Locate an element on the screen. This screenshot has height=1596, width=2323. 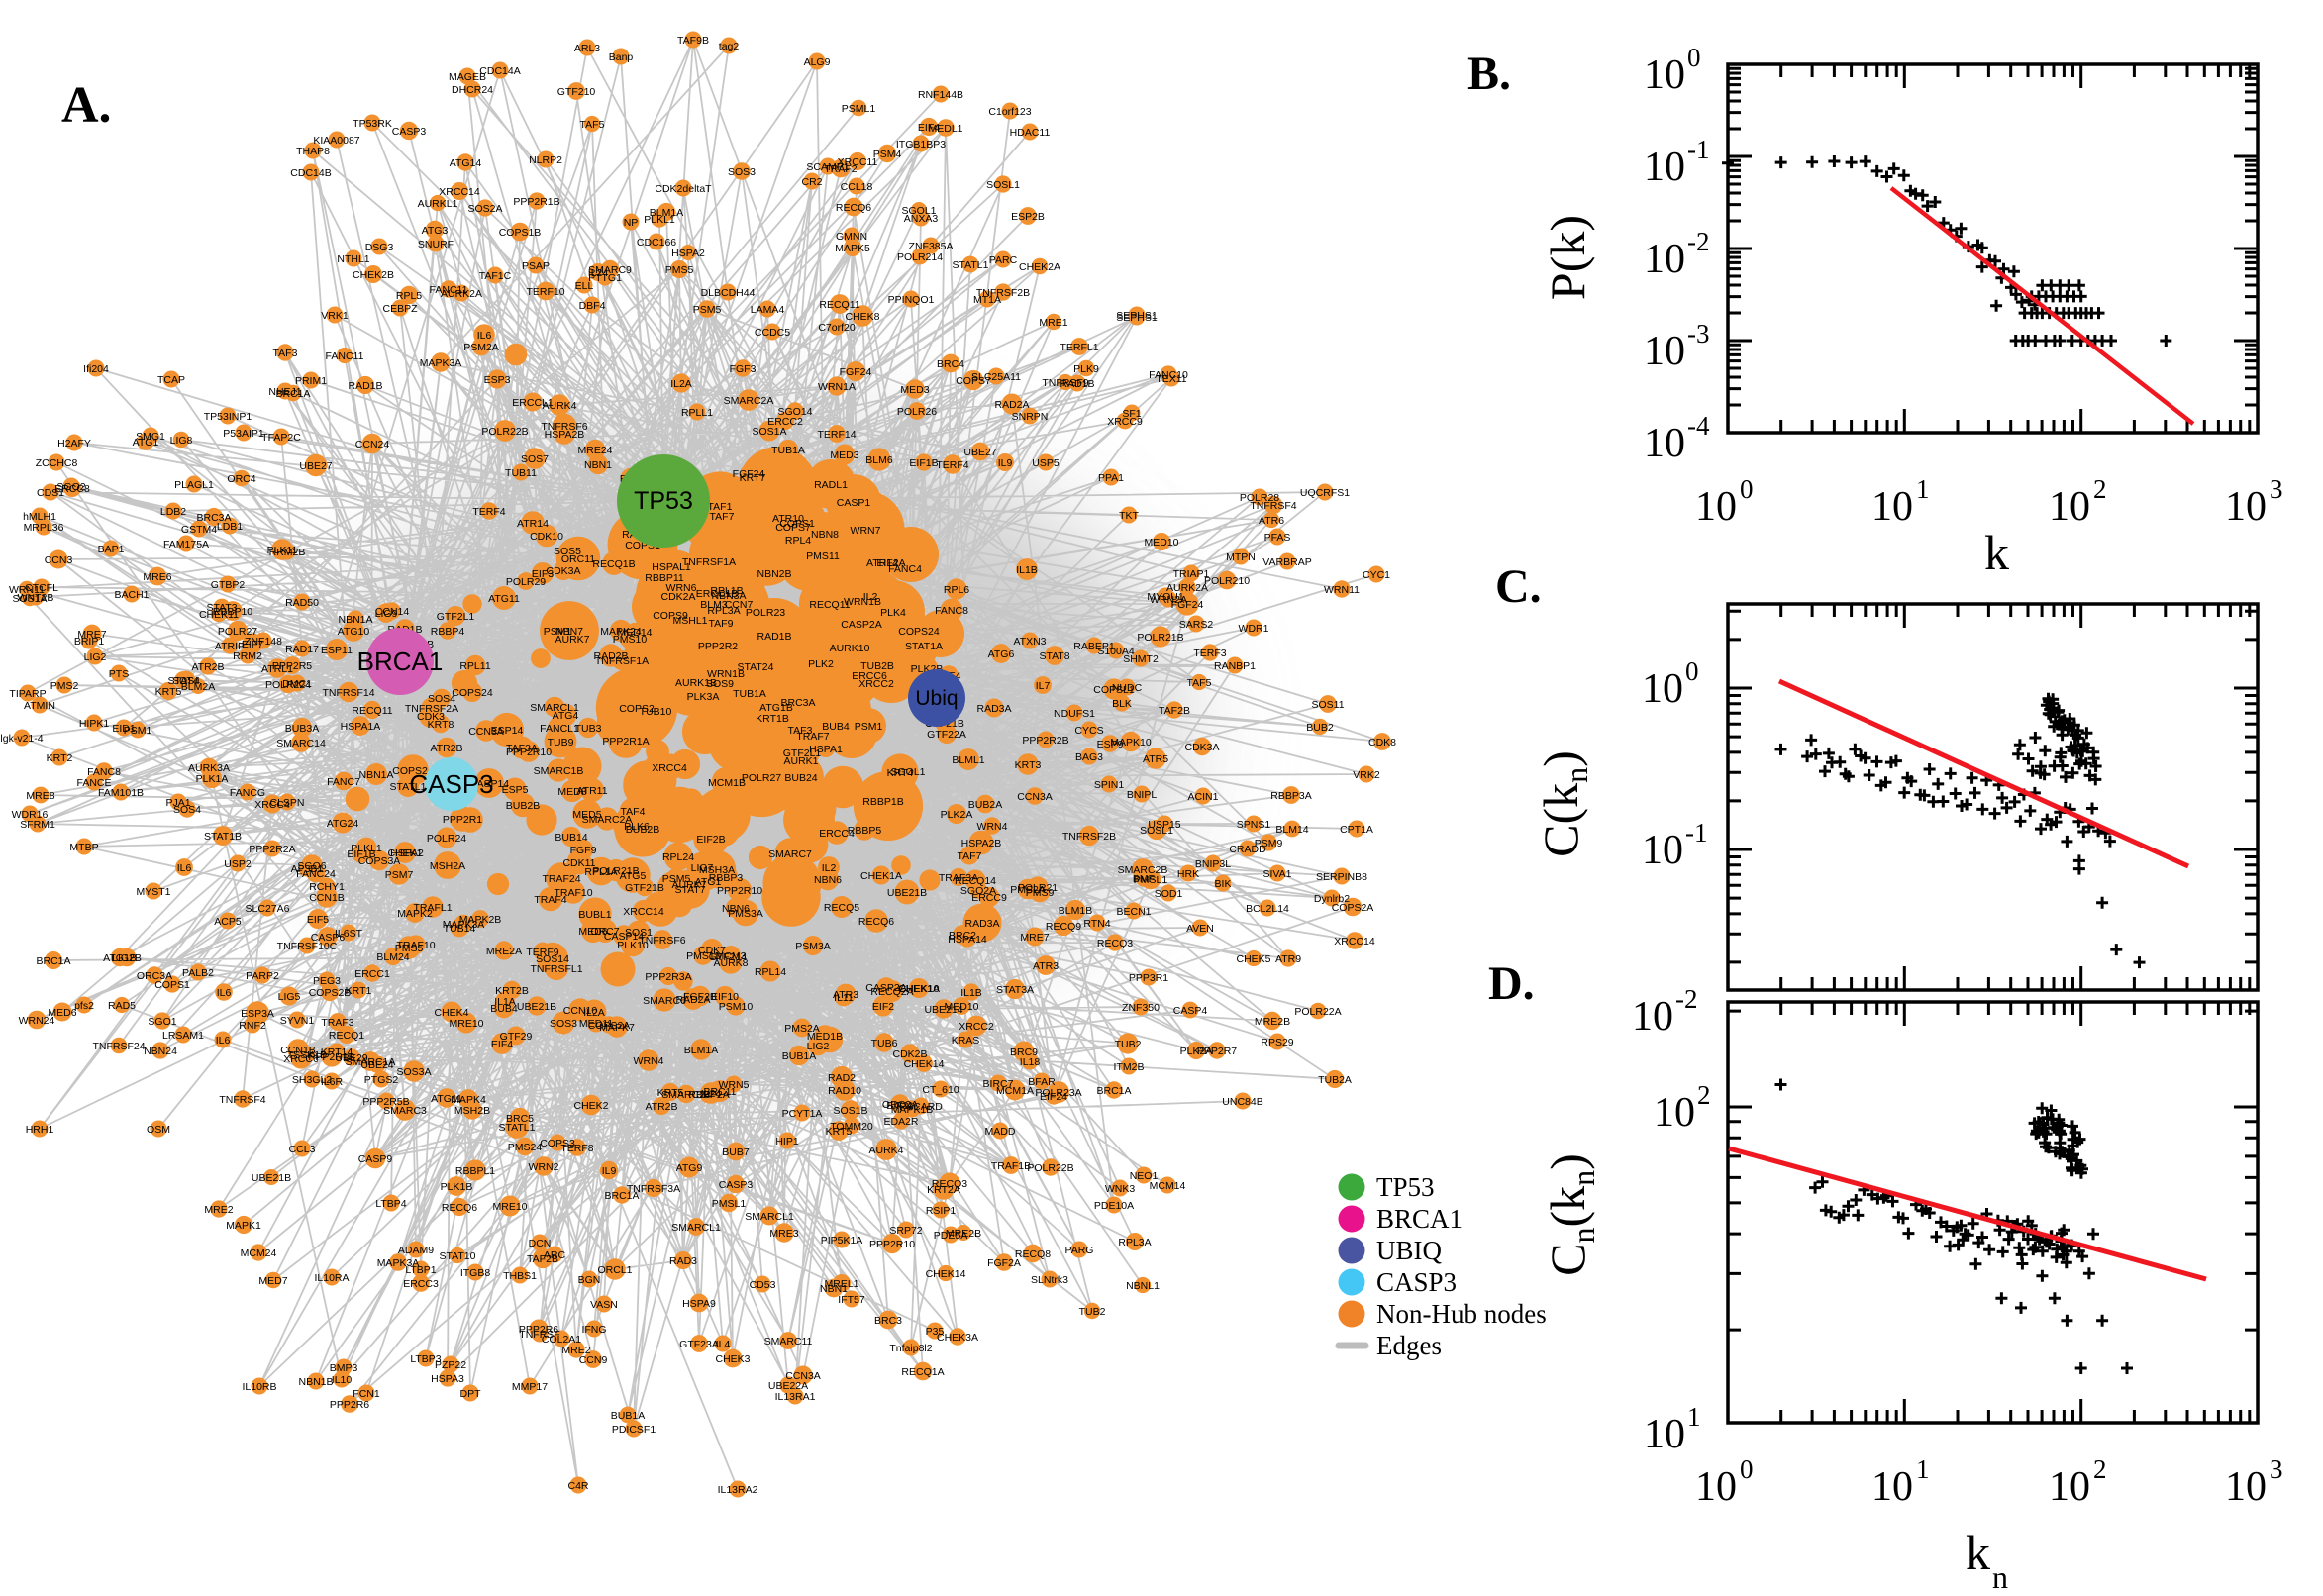
svg-text: WRN1B is located at coordinates (862, 602).